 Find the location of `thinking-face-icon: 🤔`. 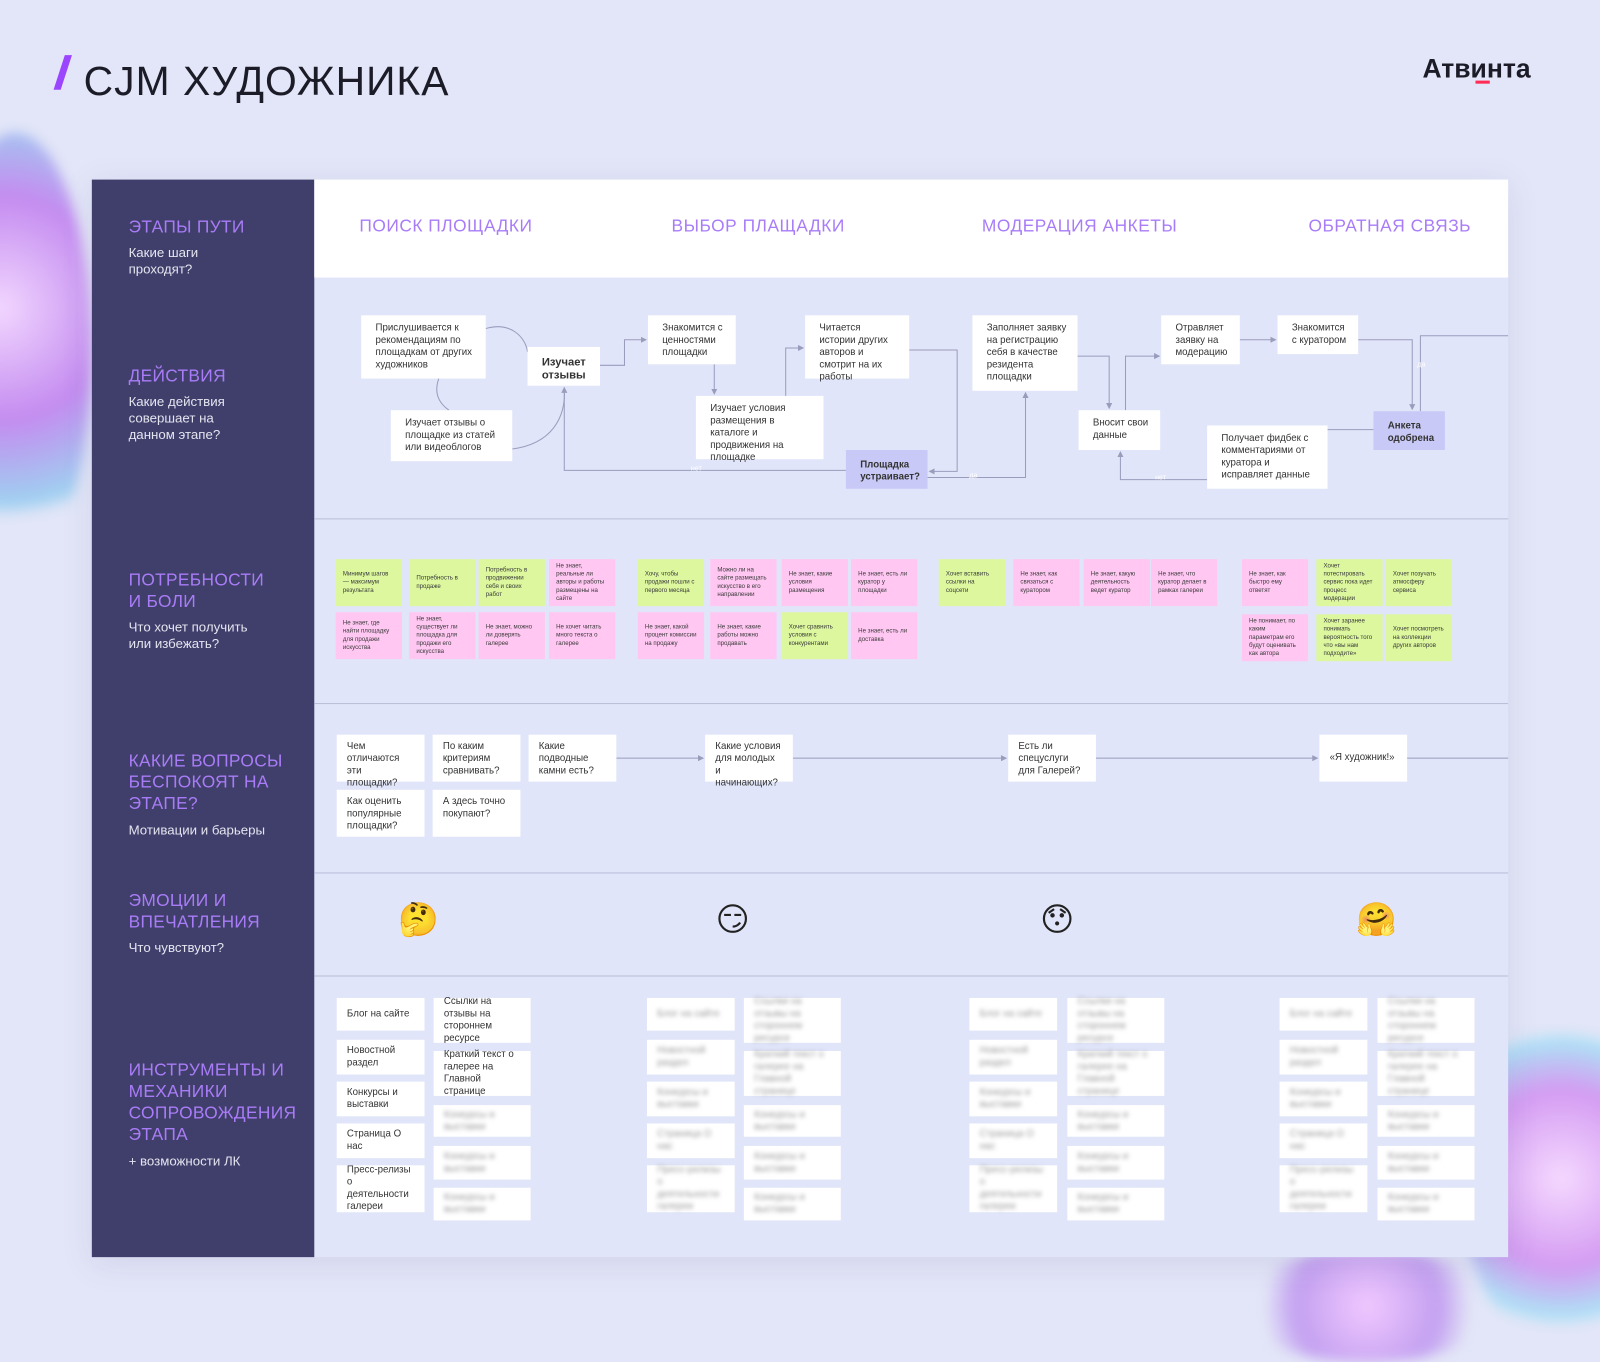

thinking-face-icon: 🤔 is located at coordinates (418, 919).